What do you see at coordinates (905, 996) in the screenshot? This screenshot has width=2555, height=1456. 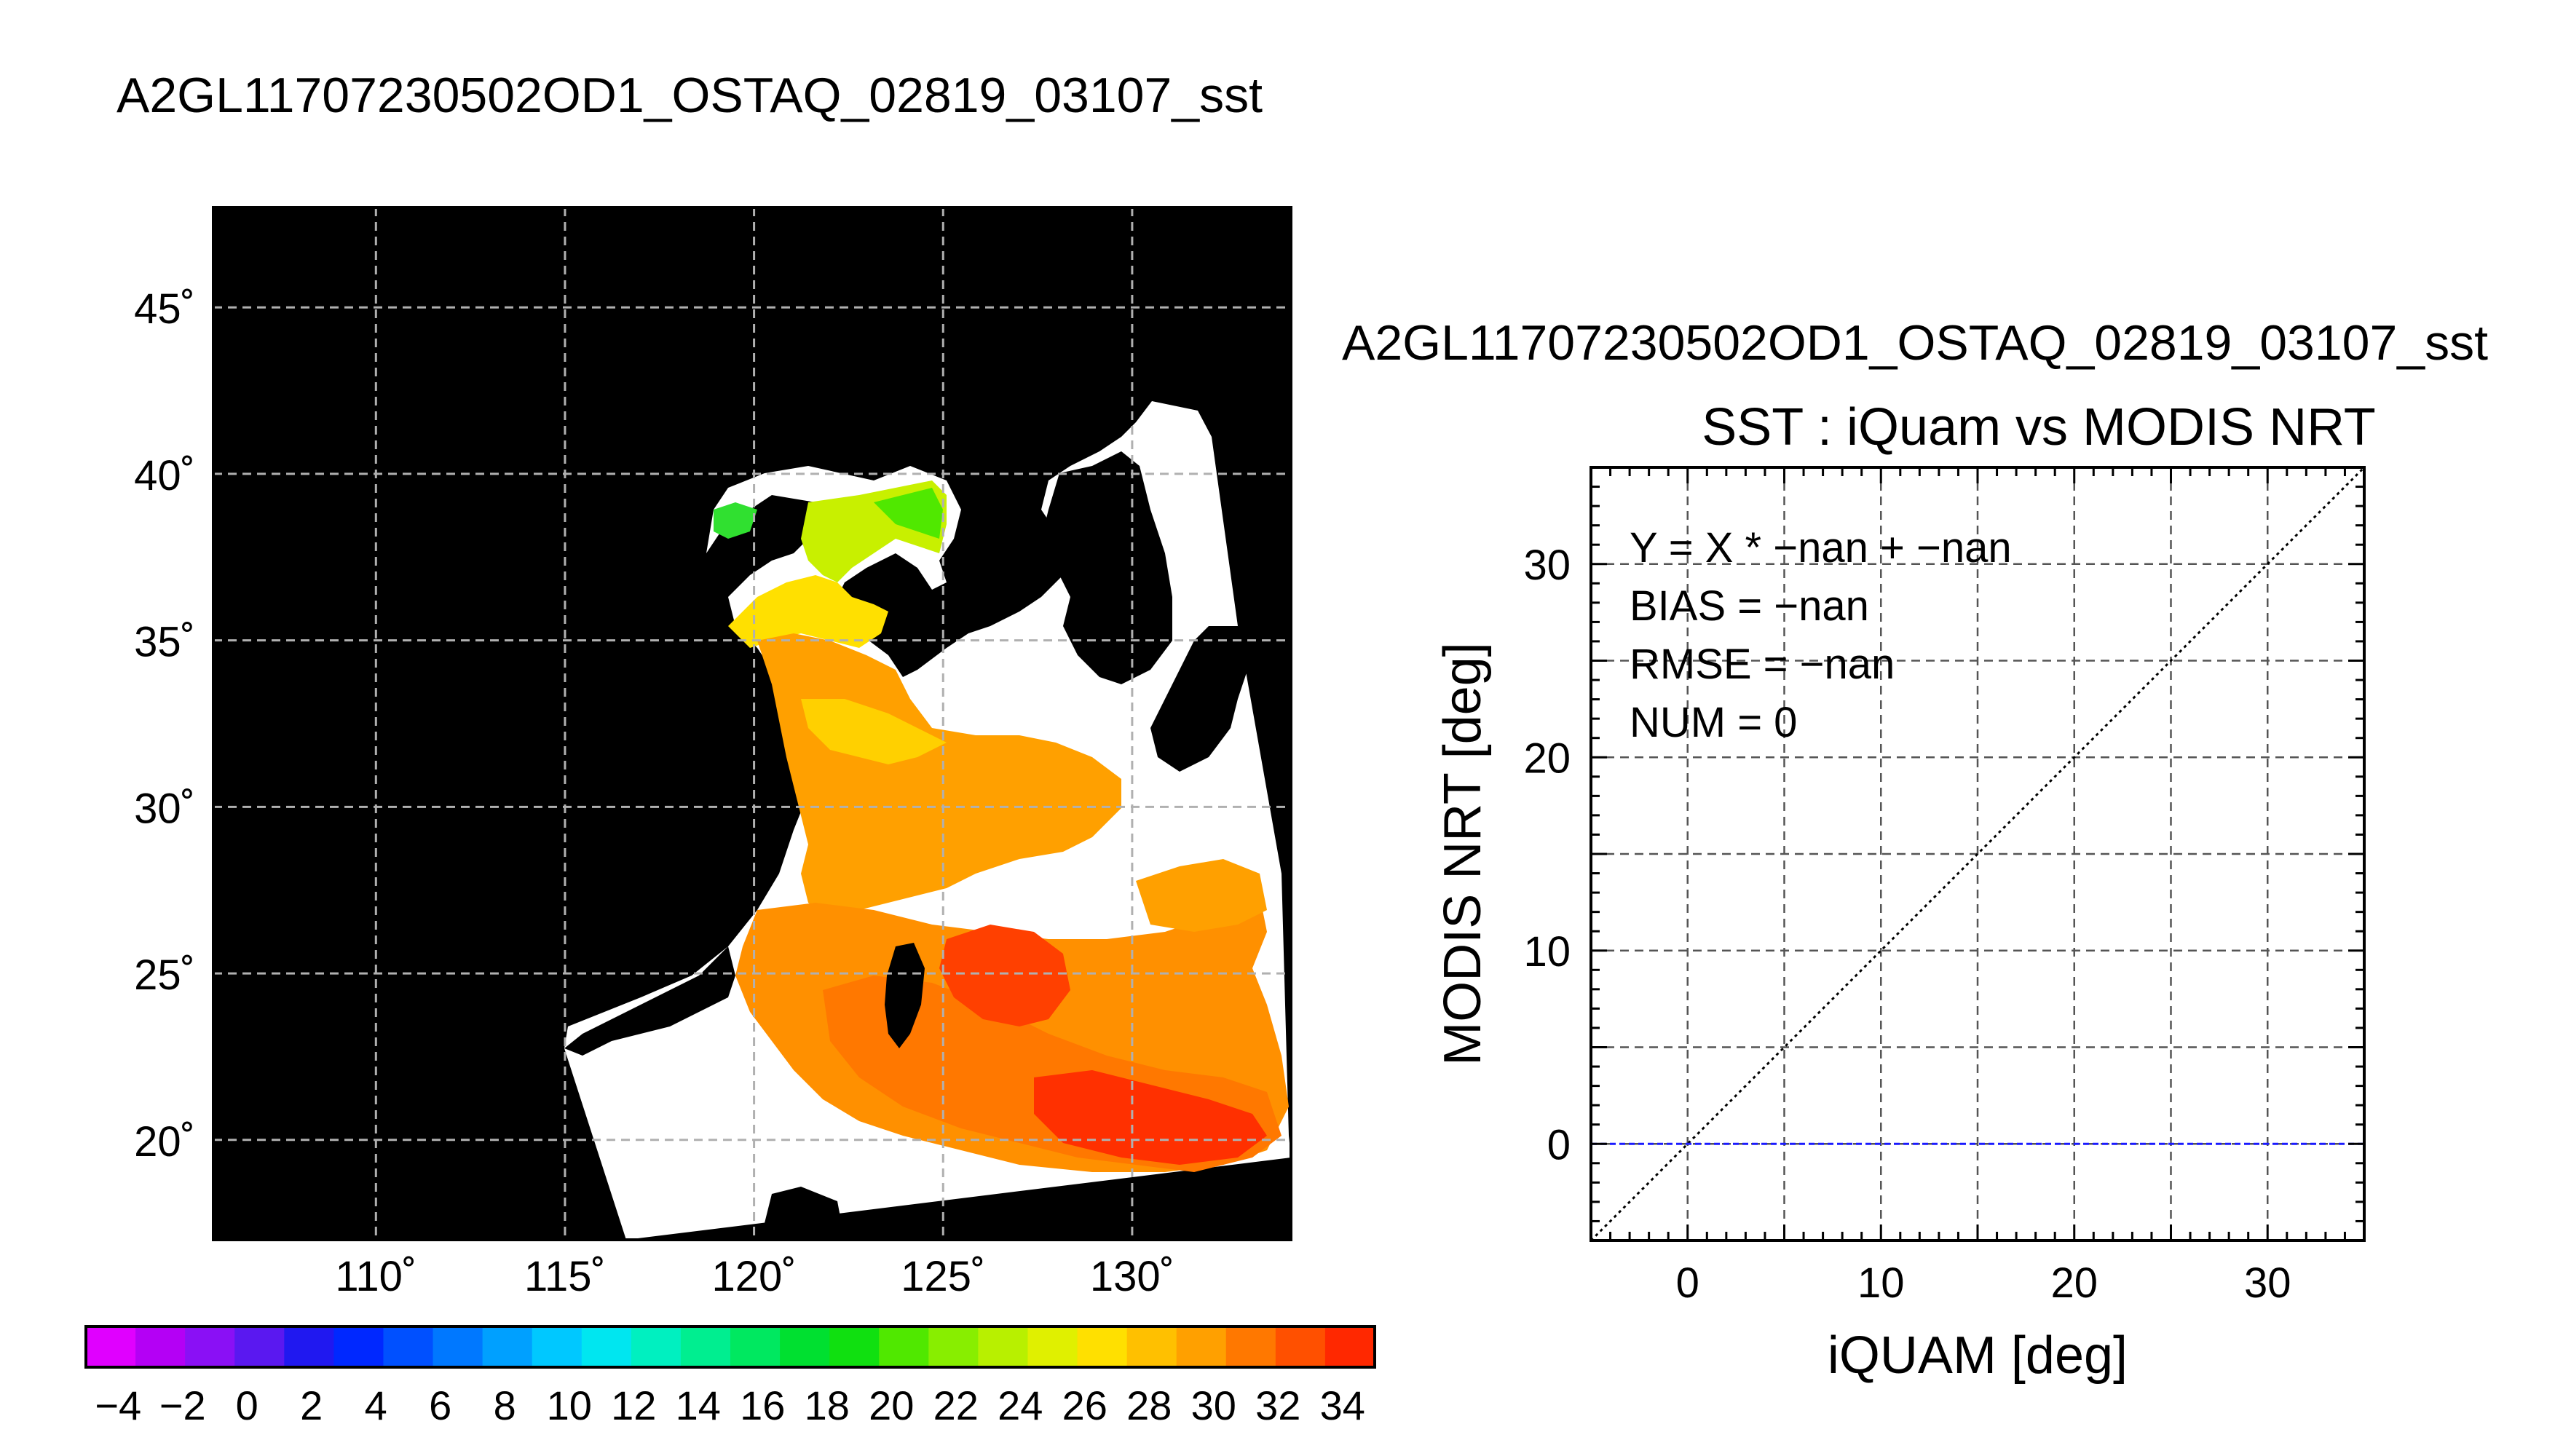 I see `taiwan-land` at bounding box center [905, 996].